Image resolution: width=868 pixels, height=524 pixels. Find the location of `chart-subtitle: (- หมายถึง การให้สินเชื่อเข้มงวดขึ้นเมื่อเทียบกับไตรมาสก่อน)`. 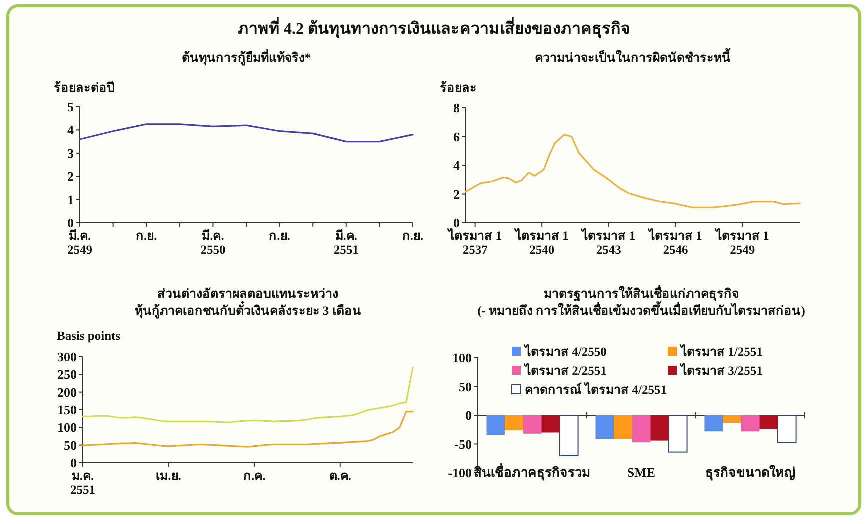

chart-subtitle: (- หมายถึง การให้สินเชื่อเข้มงวดขึ้นเมื่อเทียบกับไตรมาสก่อน) is located at coordinates (642, 309).